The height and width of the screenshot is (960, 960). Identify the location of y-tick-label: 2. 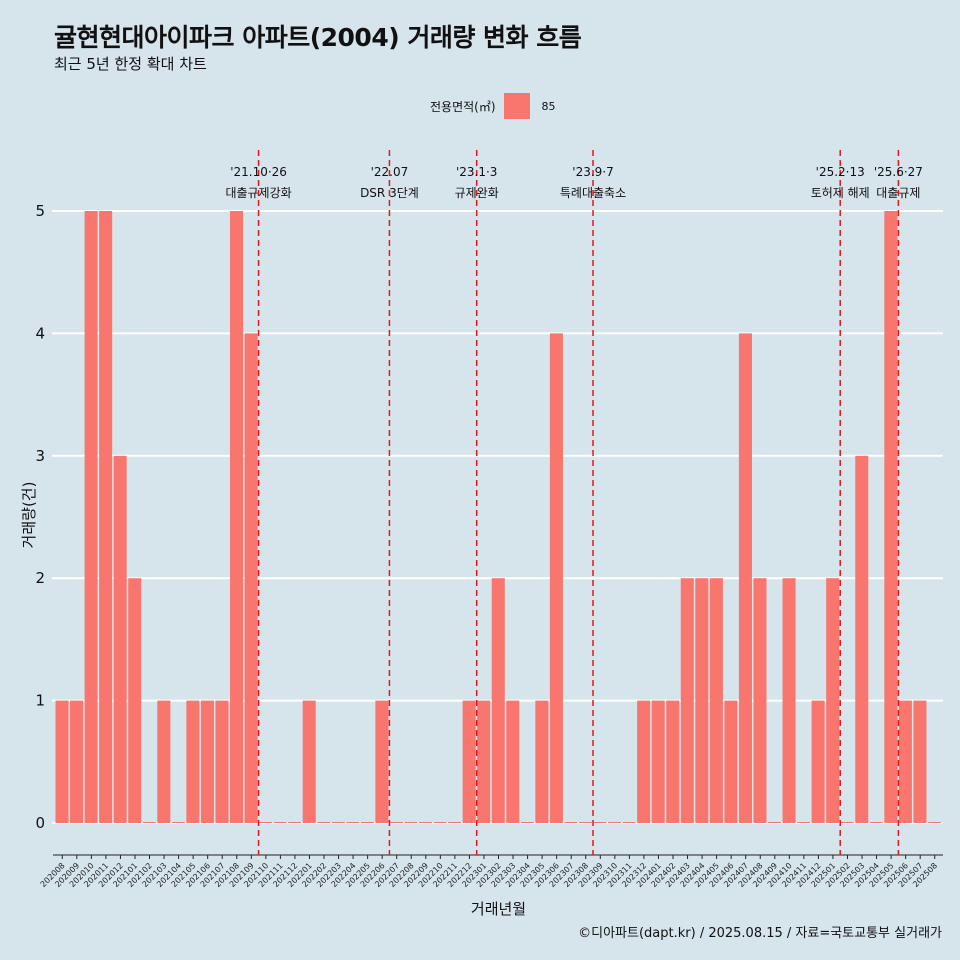
(40, 578).